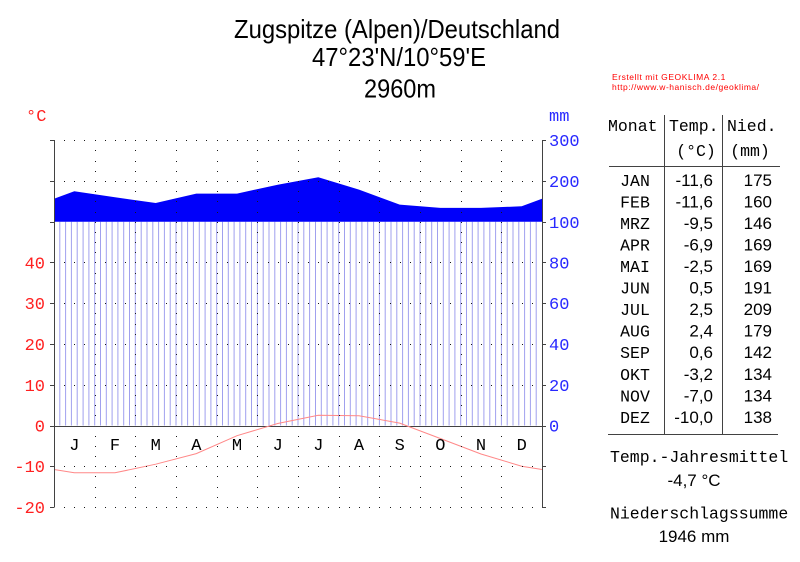  What do you see at coordinates (559, 117) in the screenshot?
I see `svg-text: mm` at bounding box center [559, 117].